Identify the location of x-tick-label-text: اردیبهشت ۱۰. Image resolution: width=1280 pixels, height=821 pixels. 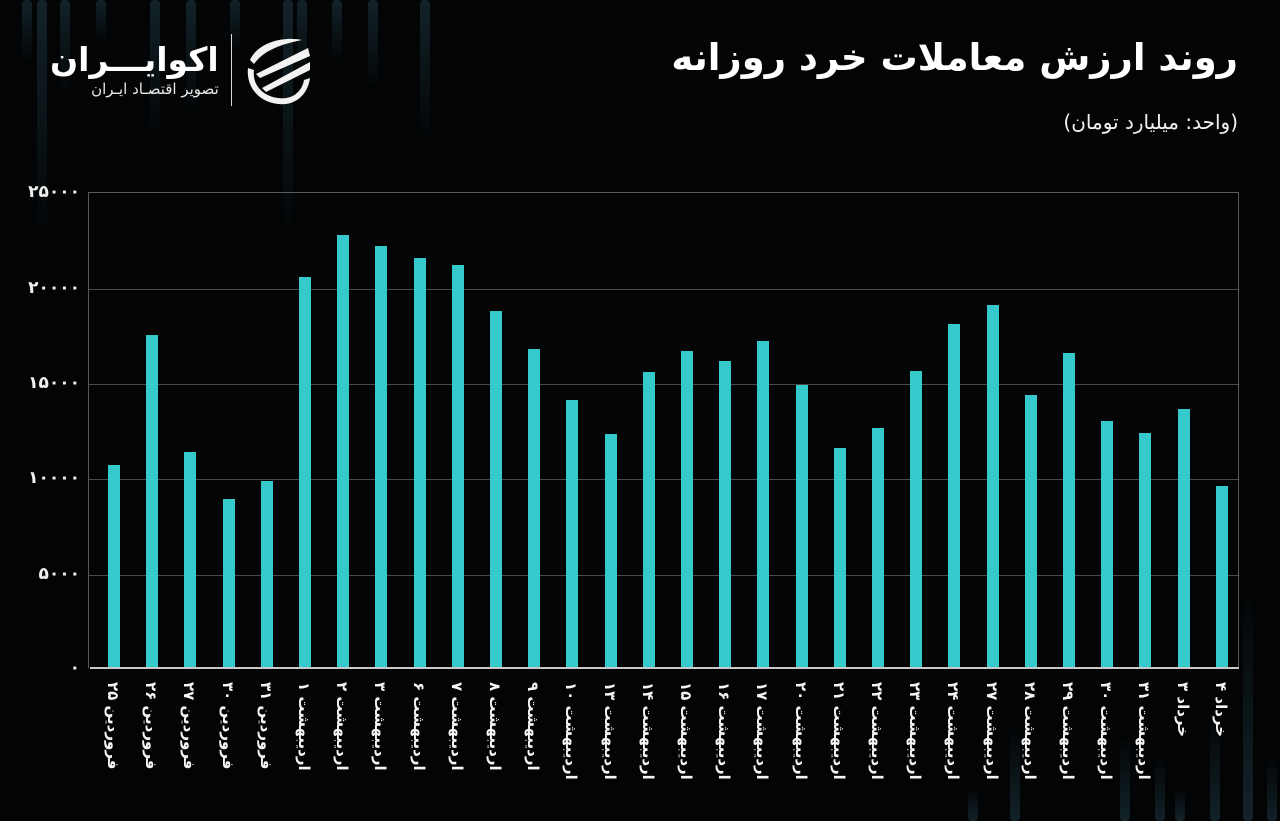
(571, 731).